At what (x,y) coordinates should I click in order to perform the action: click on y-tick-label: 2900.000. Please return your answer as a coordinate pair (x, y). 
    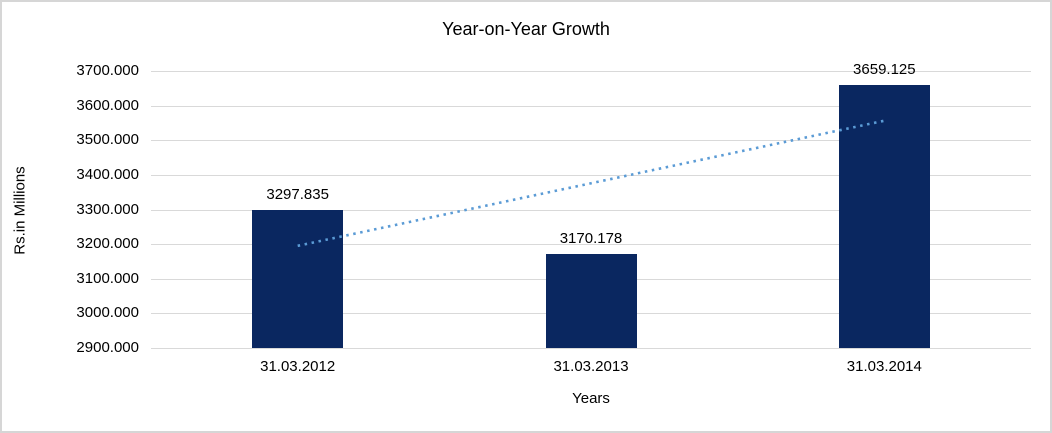
    Looking at the image, I should click on (107, 347).